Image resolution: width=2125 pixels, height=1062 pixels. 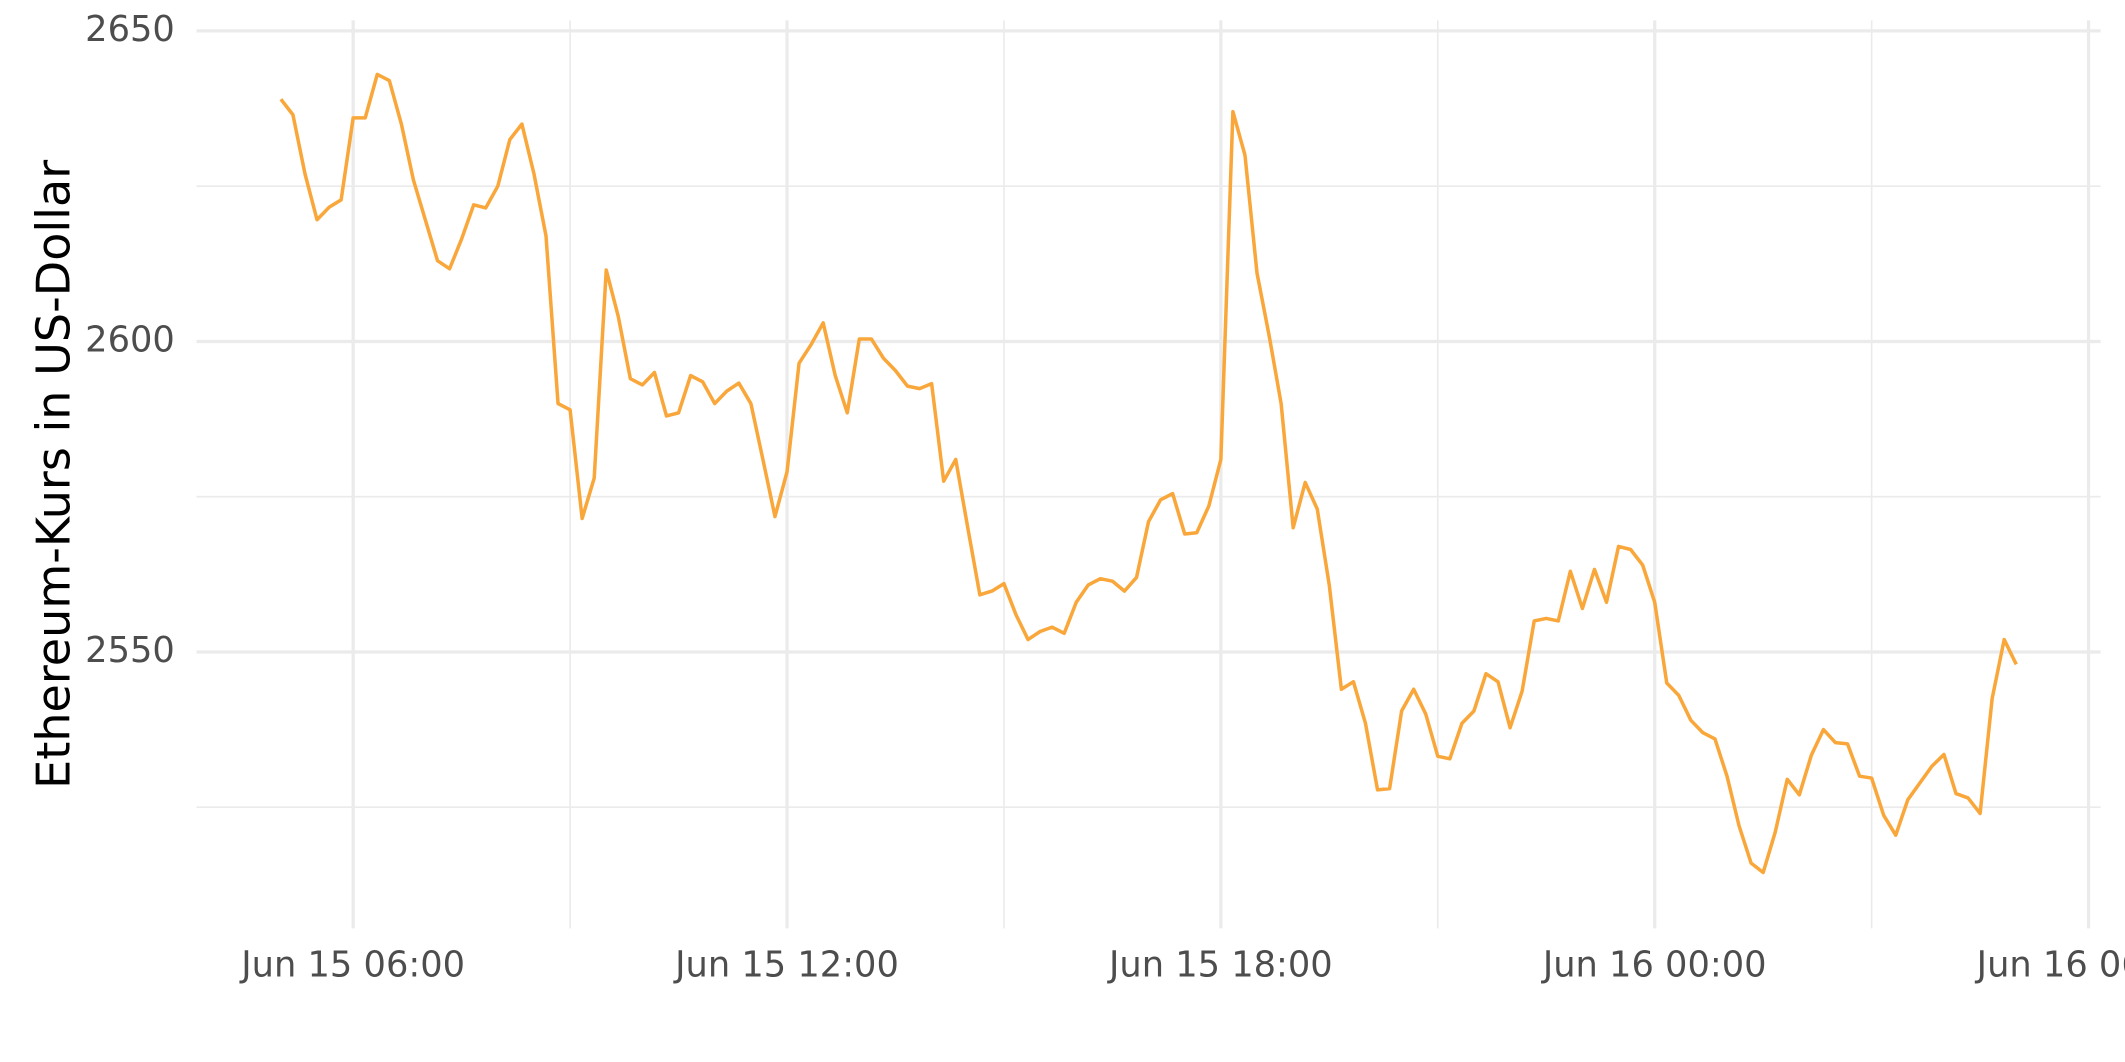 What do you see at coordinates (352, 964) in the screenshot?
I see `x-tick-label: Jun 15 06:00` at bounding box center [352, 964].